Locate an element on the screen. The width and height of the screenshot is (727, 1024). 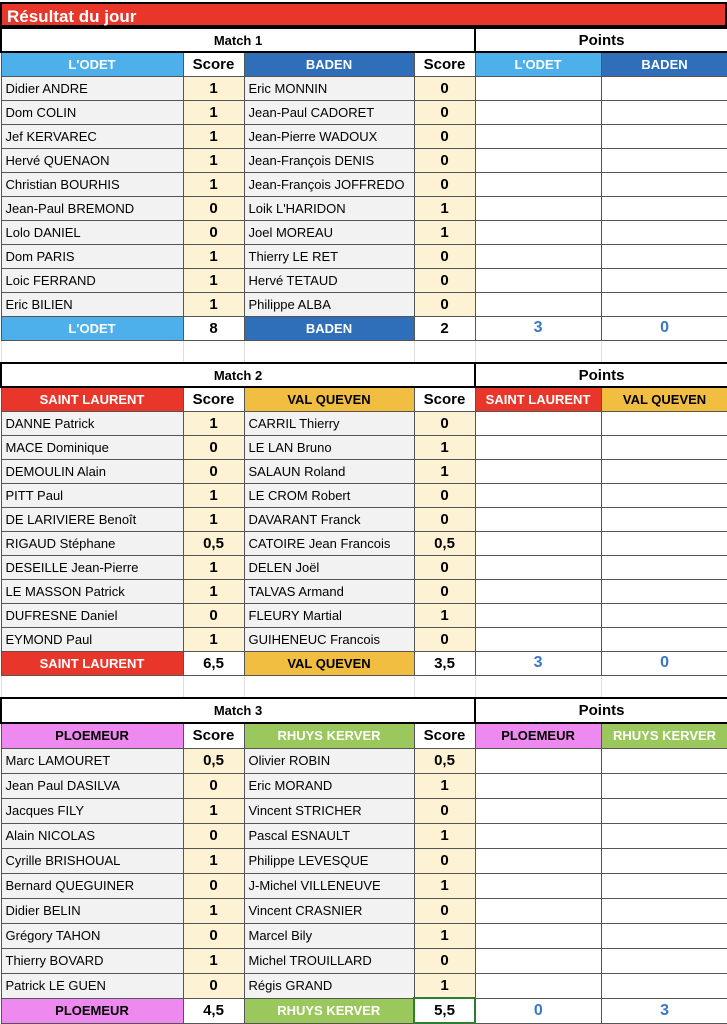
player2-score: 0,5 is located at coordinates (444, 760).